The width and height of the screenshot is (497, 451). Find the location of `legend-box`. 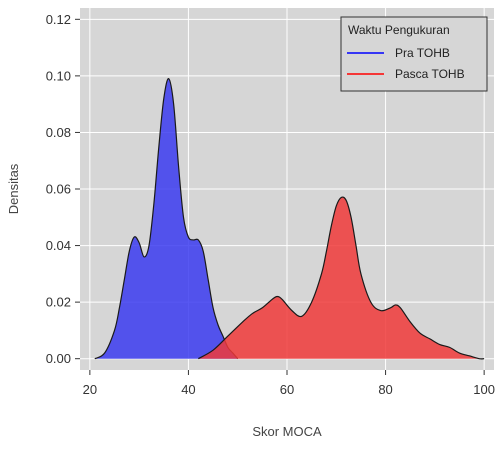

legend-box is located at coordinates (414, 54).